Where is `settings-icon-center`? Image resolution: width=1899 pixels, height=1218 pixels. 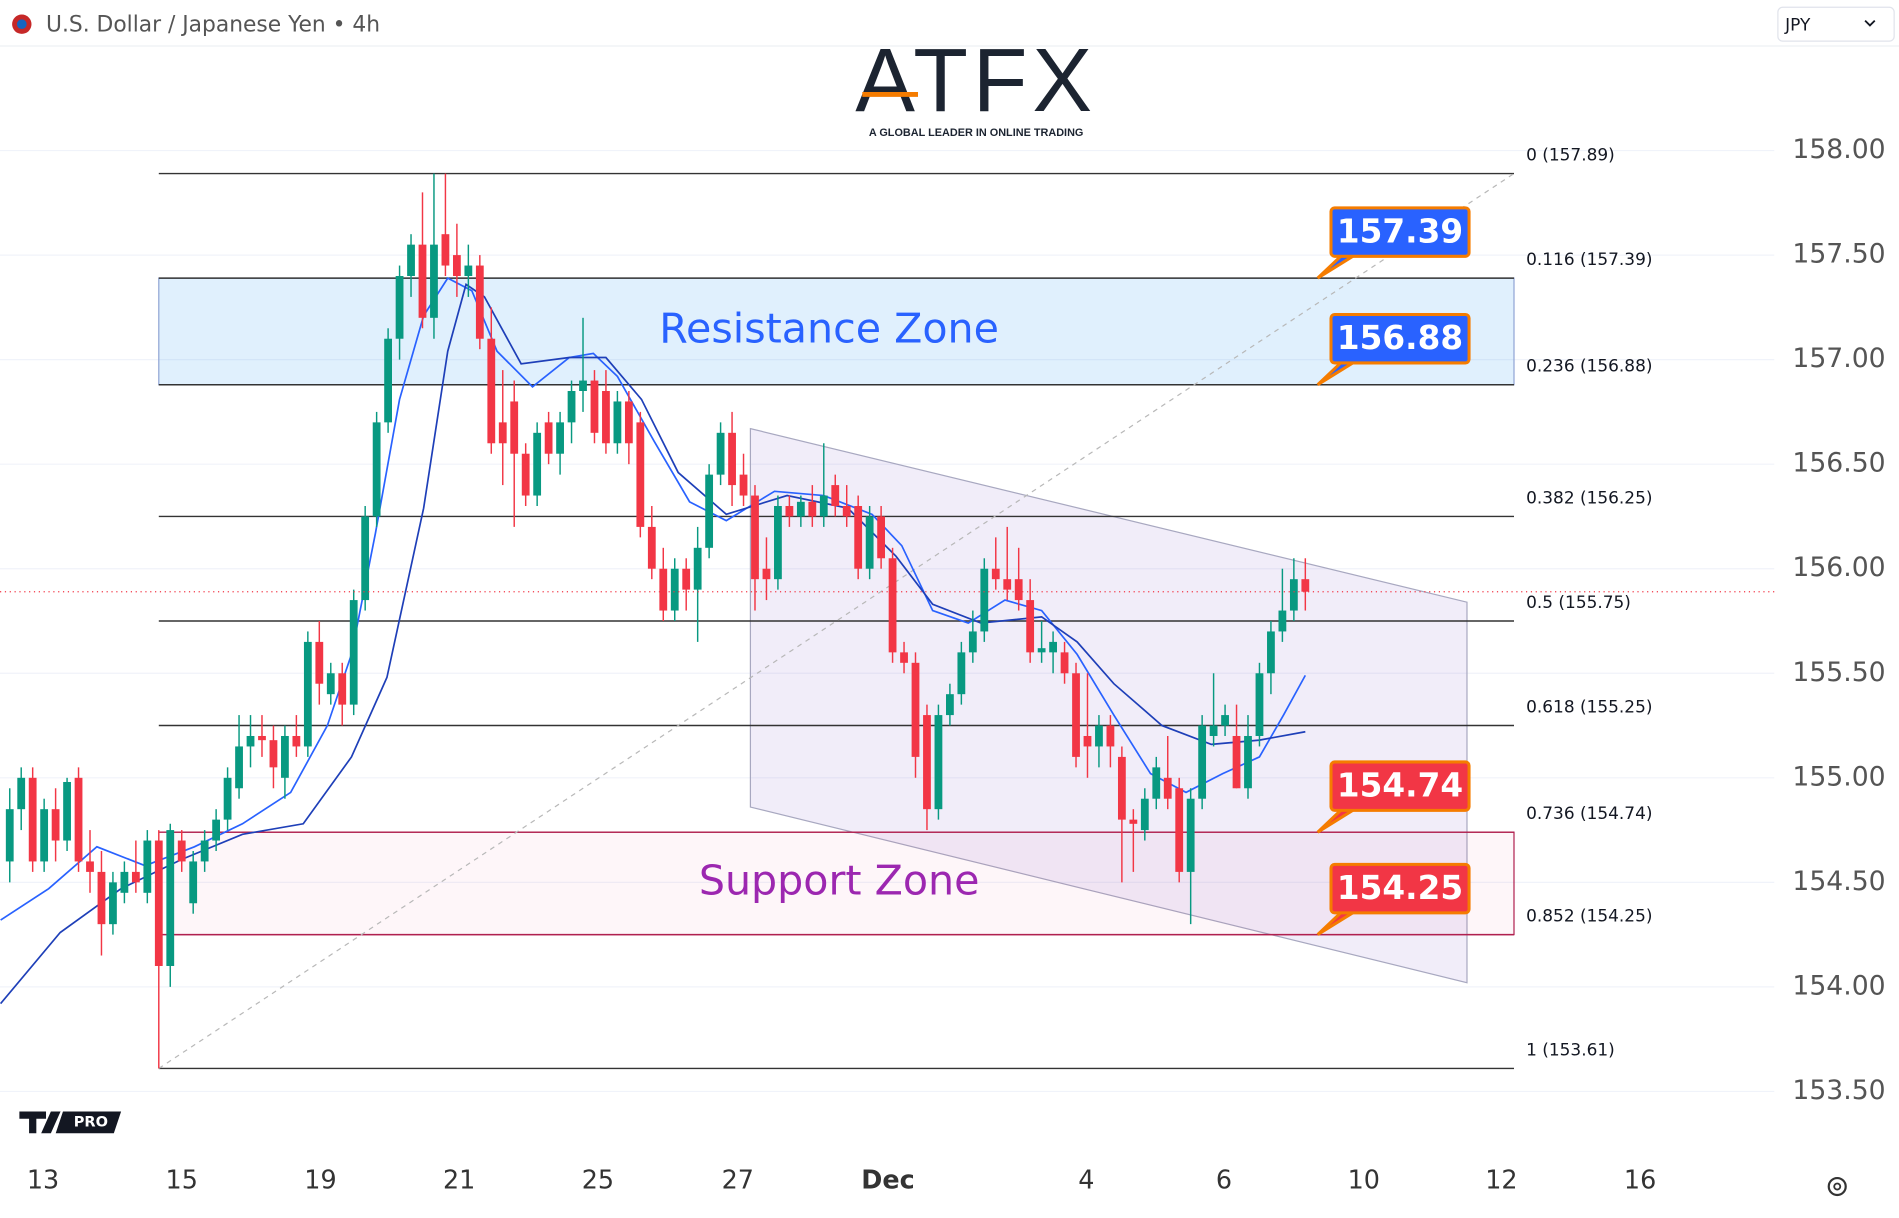
settings-icon-center is located at coordinates (1837, 1186).